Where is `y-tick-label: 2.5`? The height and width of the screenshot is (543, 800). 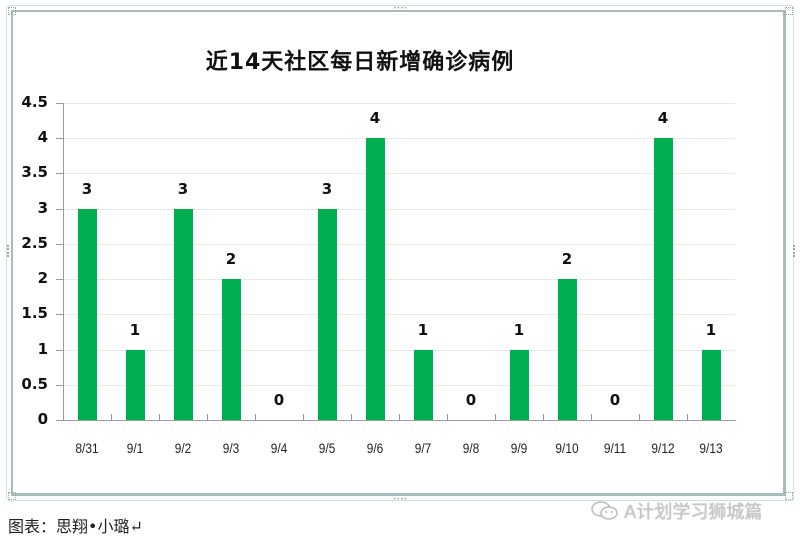
y-tick-label: 2.5 is located at coordinates (34, 243).